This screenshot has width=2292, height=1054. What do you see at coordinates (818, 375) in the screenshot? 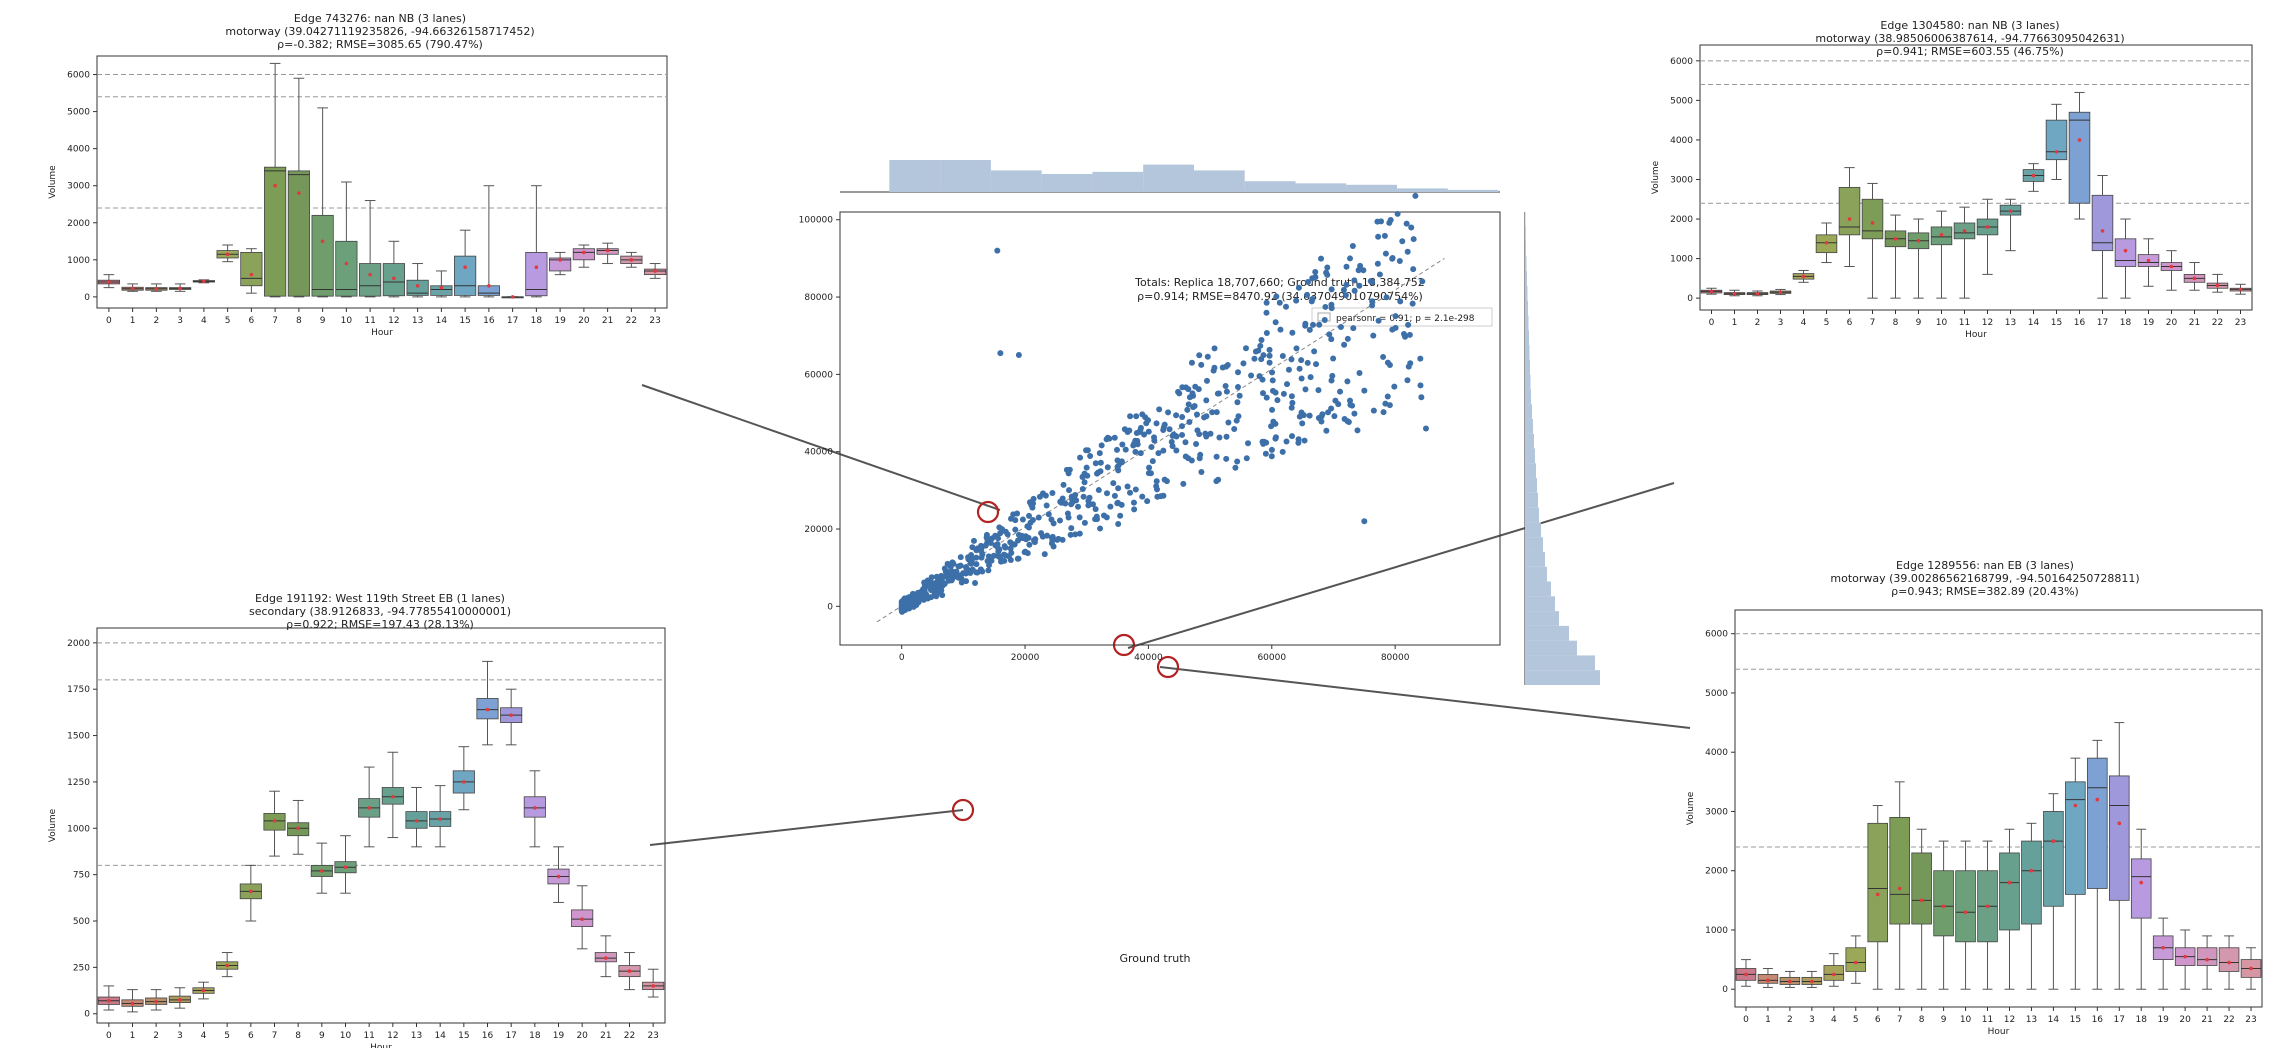
I see `y-tick-label: 60000` at bounding box center [818, 375].